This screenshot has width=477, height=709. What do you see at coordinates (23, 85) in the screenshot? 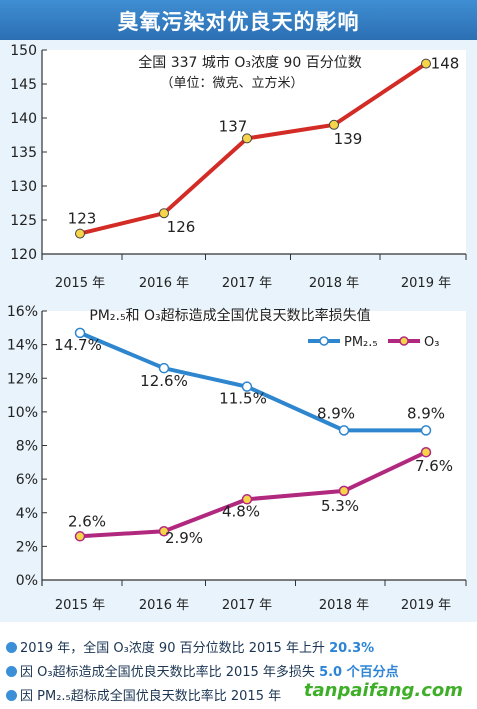
I see `y-tick-label: 145` at bounding box center [23, 85].